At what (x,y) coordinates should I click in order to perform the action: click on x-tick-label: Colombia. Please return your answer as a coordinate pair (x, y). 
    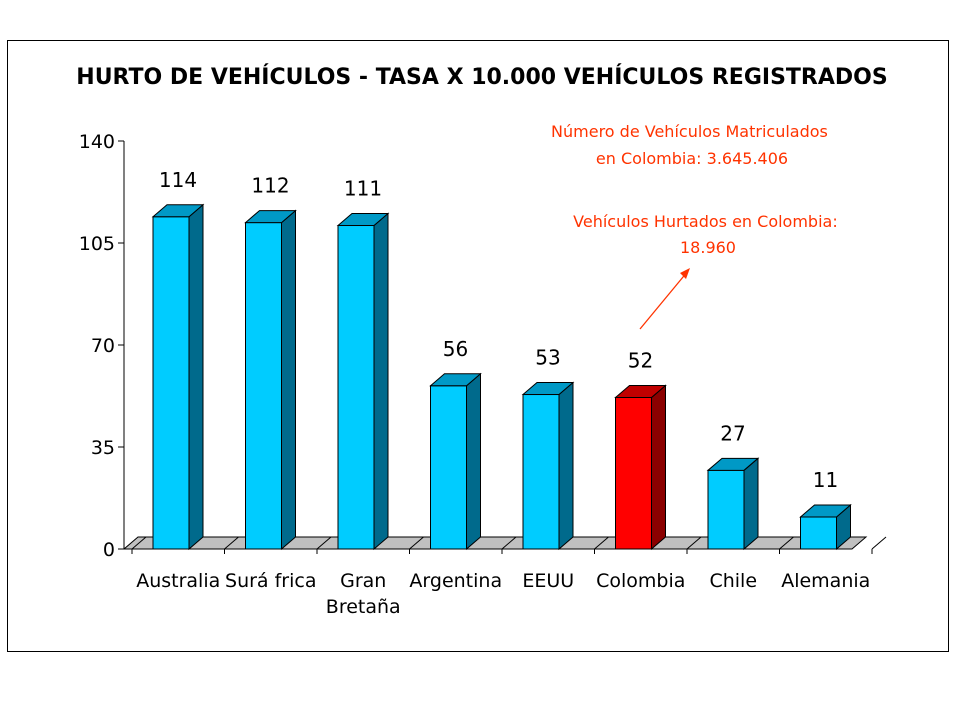
    Looking at the image, I should click on (640, 581).